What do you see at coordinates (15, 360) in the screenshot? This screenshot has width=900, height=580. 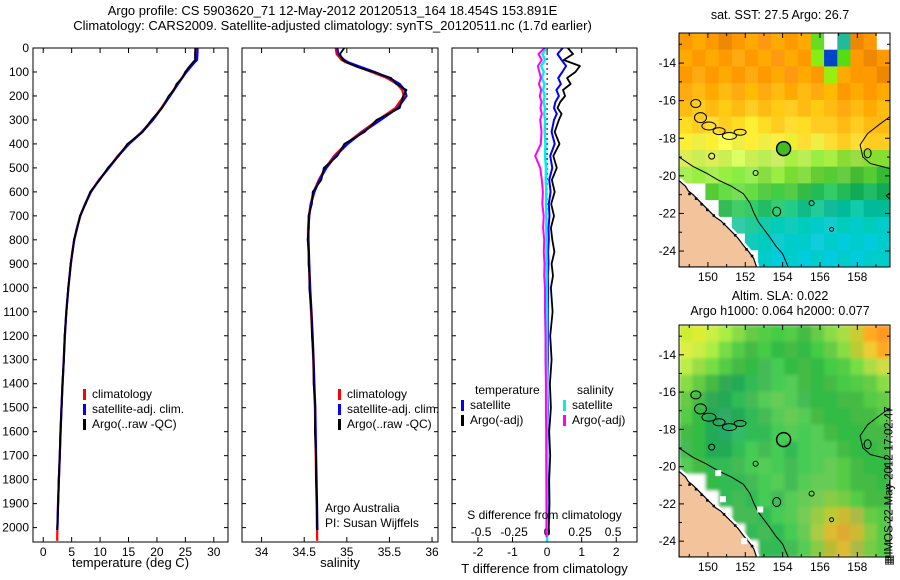 I see `y-tick-label: 1300` at bounding box center [15, 360].